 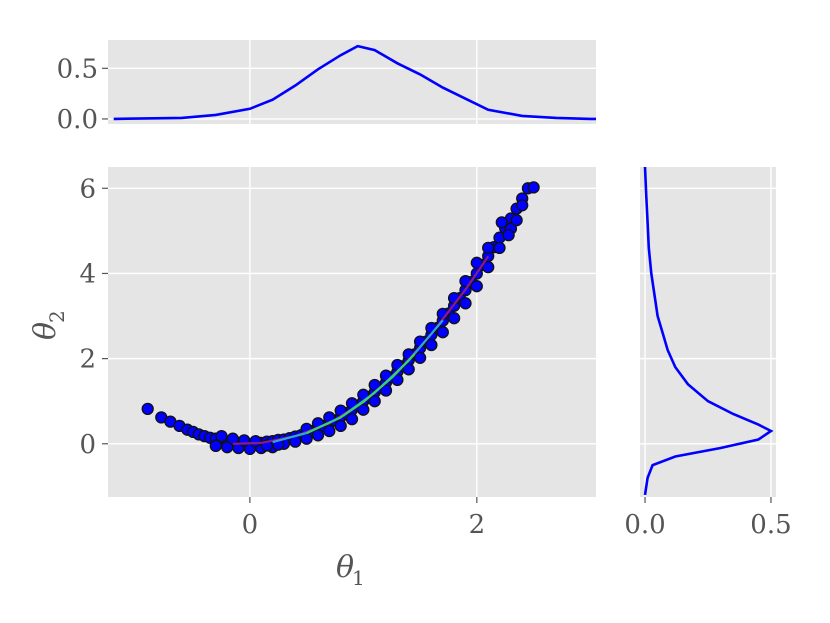 I want to click on joint-ytick-labels: 0 2 4 6, so click(x=93, y=317).